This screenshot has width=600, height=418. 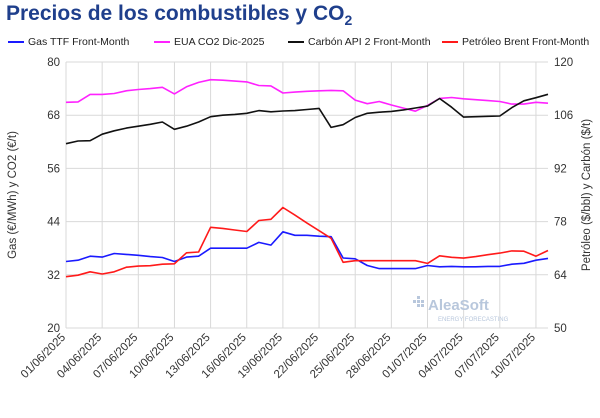 I want to click on chart-title: Precios de los combustibles y CO2, so click(x=179, y=15).